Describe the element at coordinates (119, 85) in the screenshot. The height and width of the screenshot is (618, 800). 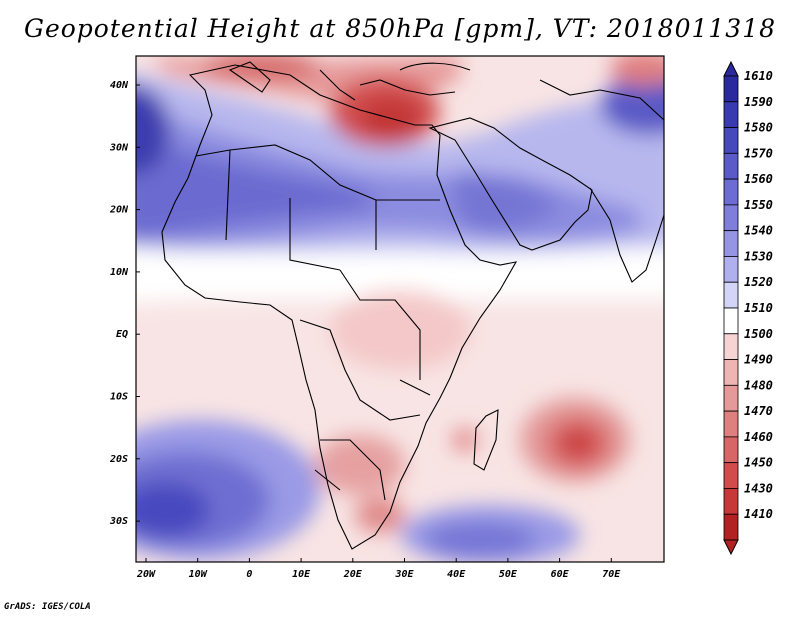
I see `lat-tick-label: 40N` at that location.